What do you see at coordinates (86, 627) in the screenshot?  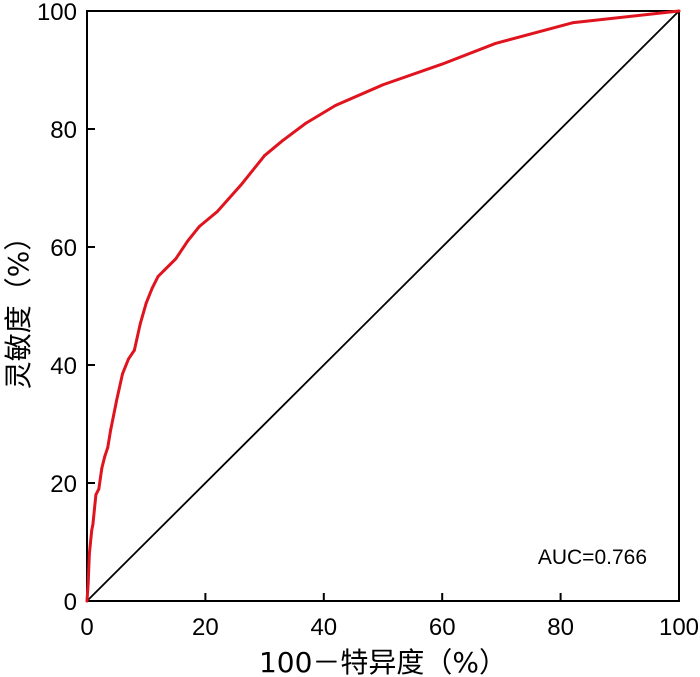 I see `x-tick-label: 0` at bounding box center [86, 627].